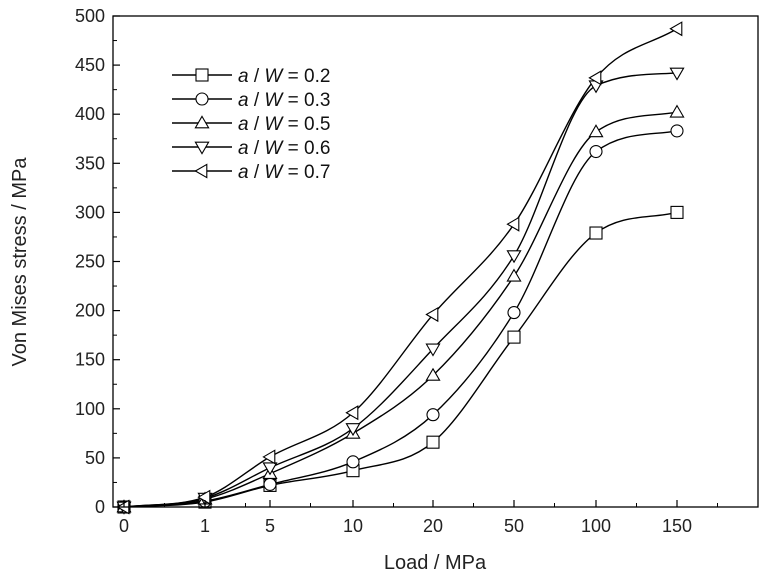 This screenshot has width=768, height=579. I want to click on legend-label: a / W = 0.2, so click(284, 76).